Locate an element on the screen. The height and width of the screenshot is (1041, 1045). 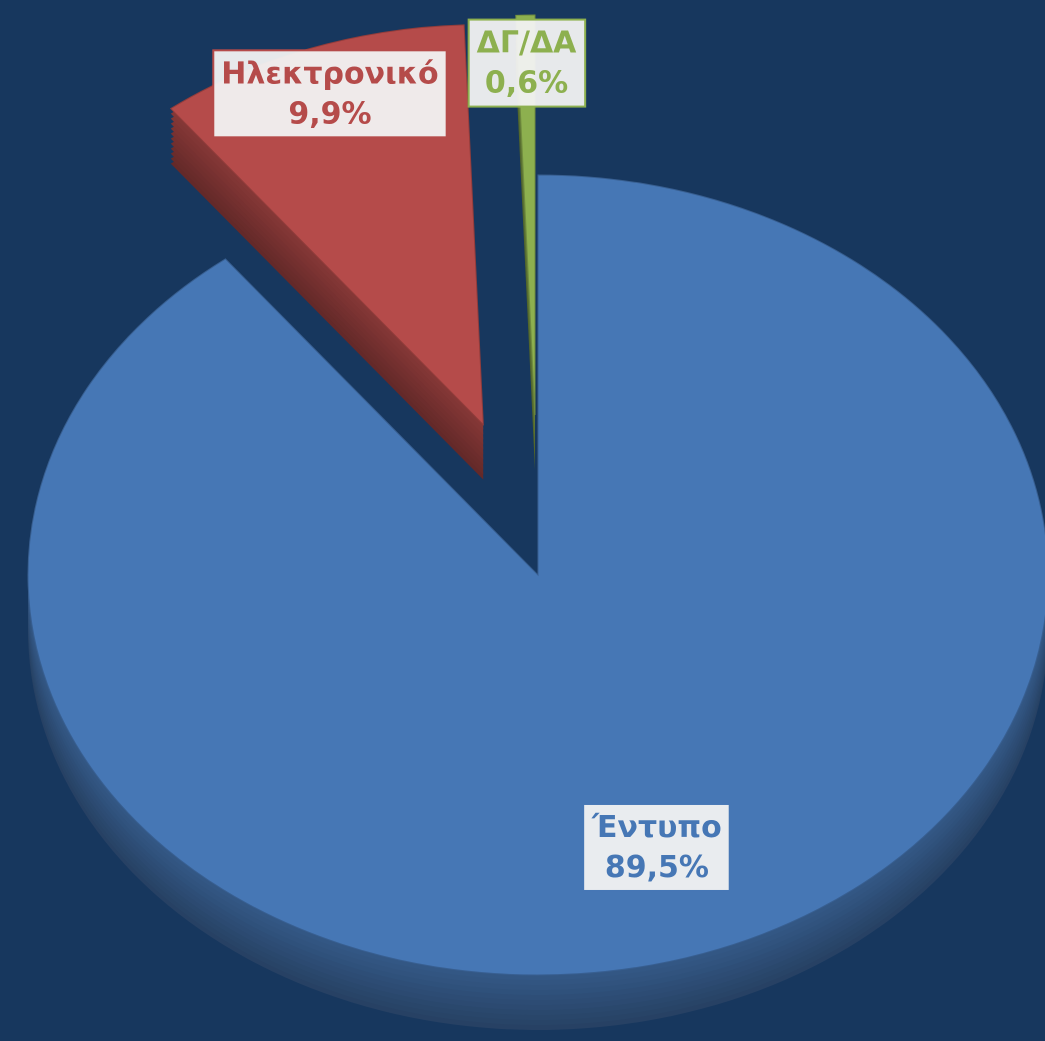
label-value: 9,9% is located at coordinates (329, 113).